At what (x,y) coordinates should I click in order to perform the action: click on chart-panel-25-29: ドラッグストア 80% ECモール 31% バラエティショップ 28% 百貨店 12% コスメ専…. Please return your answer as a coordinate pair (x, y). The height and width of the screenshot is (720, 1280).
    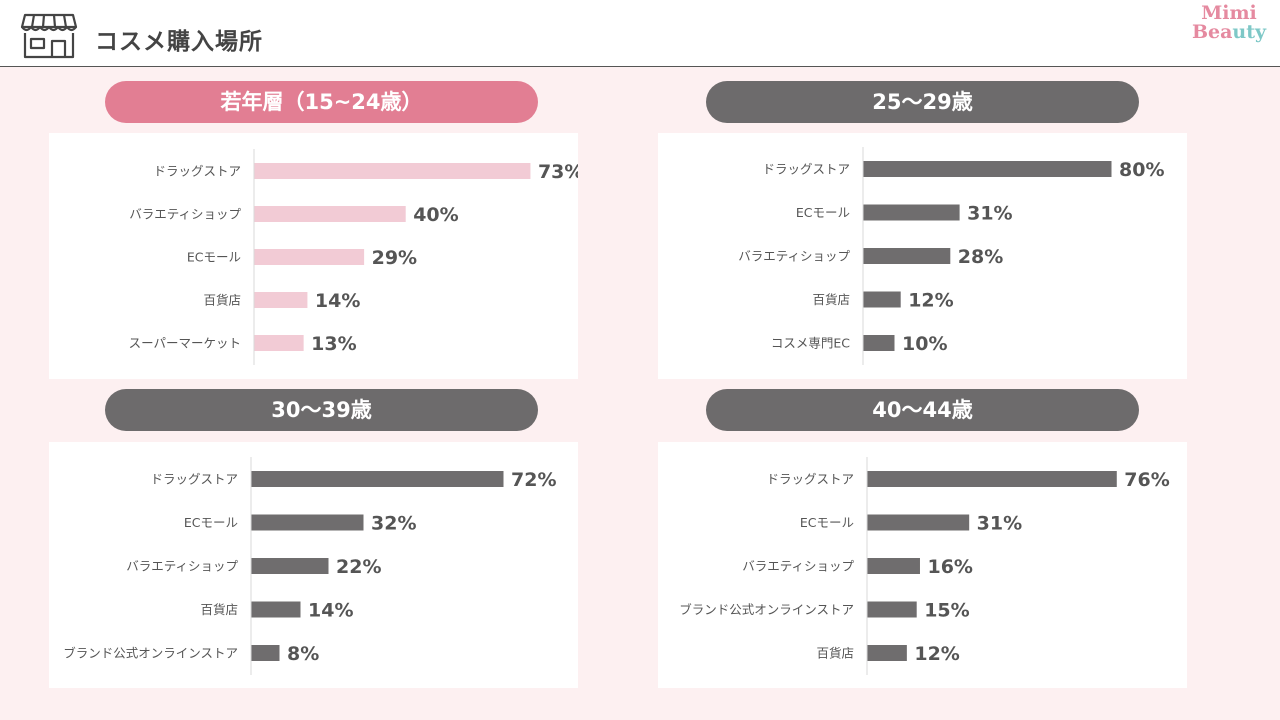
    Looking at the image, I should click on (922, 256).